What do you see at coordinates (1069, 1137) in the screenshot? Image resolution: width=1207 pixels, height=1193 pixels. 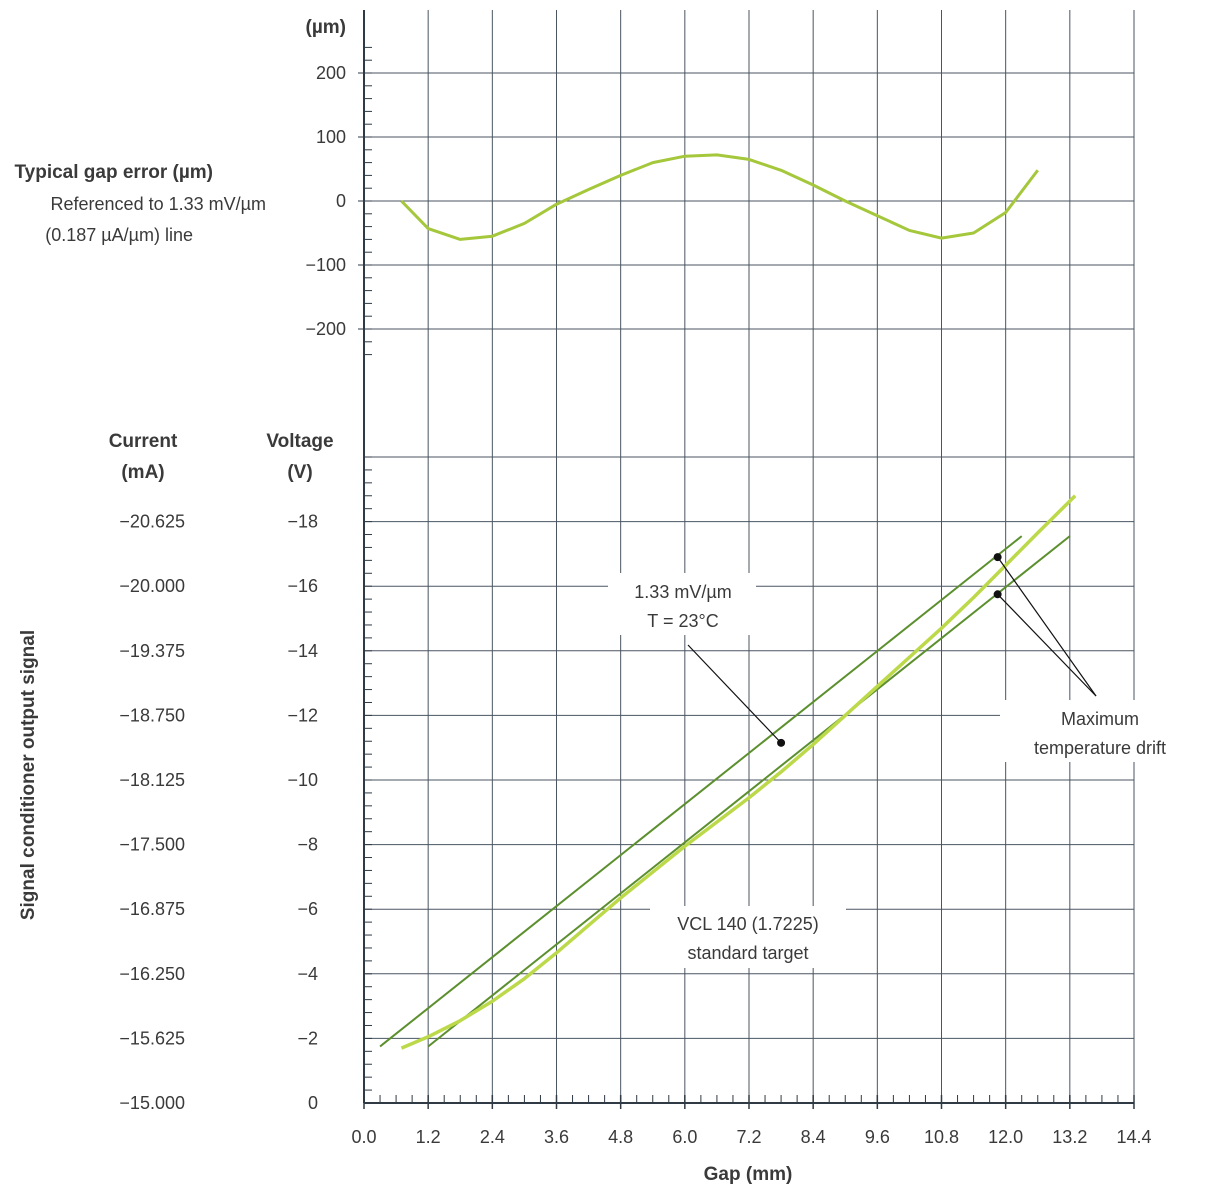 I see `x-tick-label: 13.2` at bounding box center [1069, 1137].